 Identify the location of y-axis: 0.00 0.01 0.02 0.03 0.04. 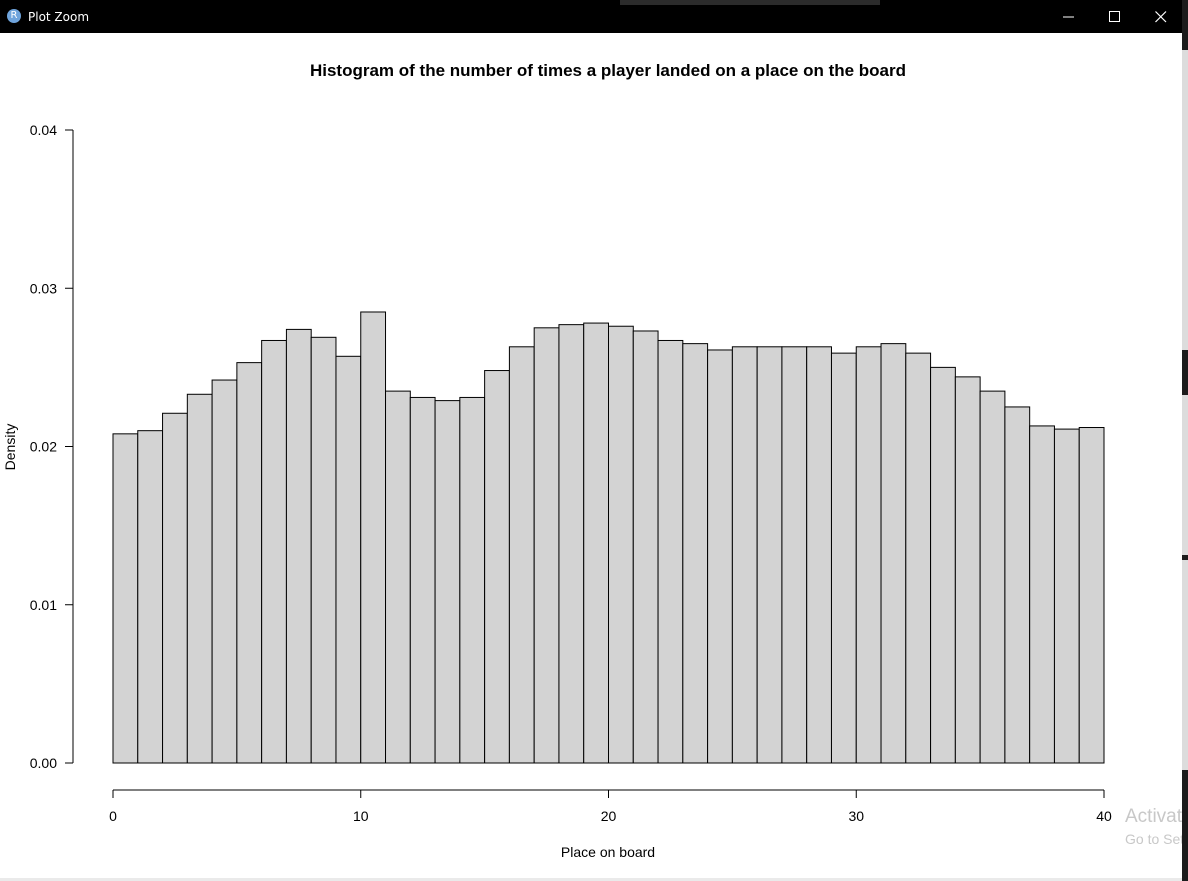
(52, 446).